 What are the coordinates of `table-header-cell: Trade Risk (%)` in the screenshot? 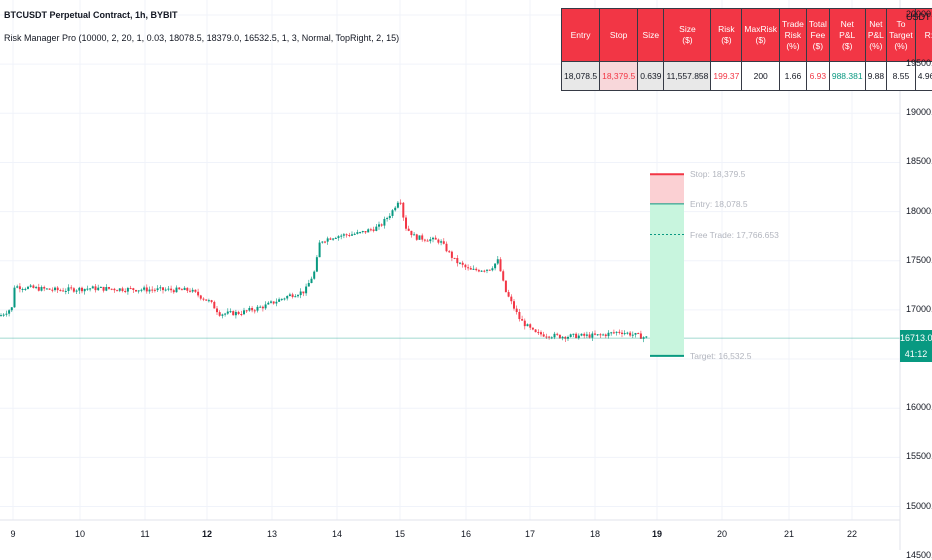 It's located at (792, 35).